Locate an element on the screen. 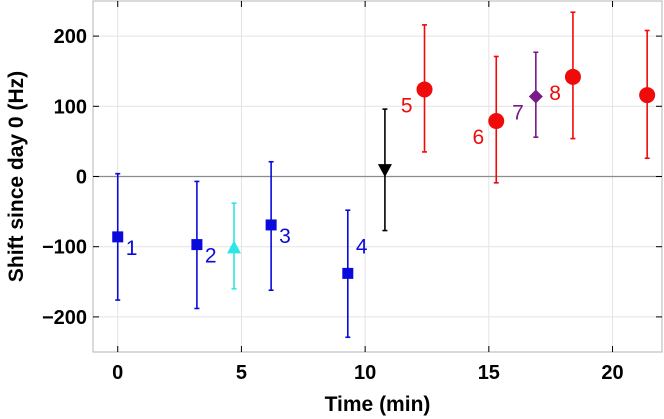 This screenshot has width=664, height=419. y-axis-title: Shift since day 0 (Hz) is located at coordinates (16, 176).